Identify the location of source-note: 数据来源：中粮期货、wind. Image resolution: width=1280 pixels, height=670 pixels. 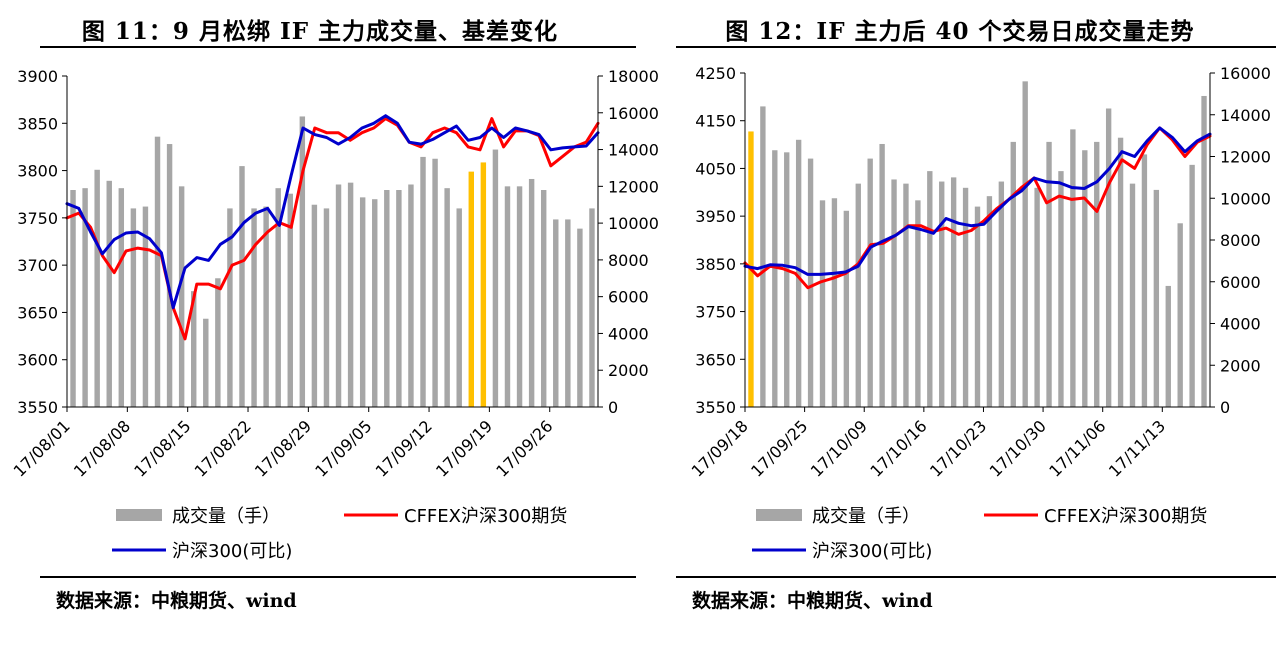
(176, 601).